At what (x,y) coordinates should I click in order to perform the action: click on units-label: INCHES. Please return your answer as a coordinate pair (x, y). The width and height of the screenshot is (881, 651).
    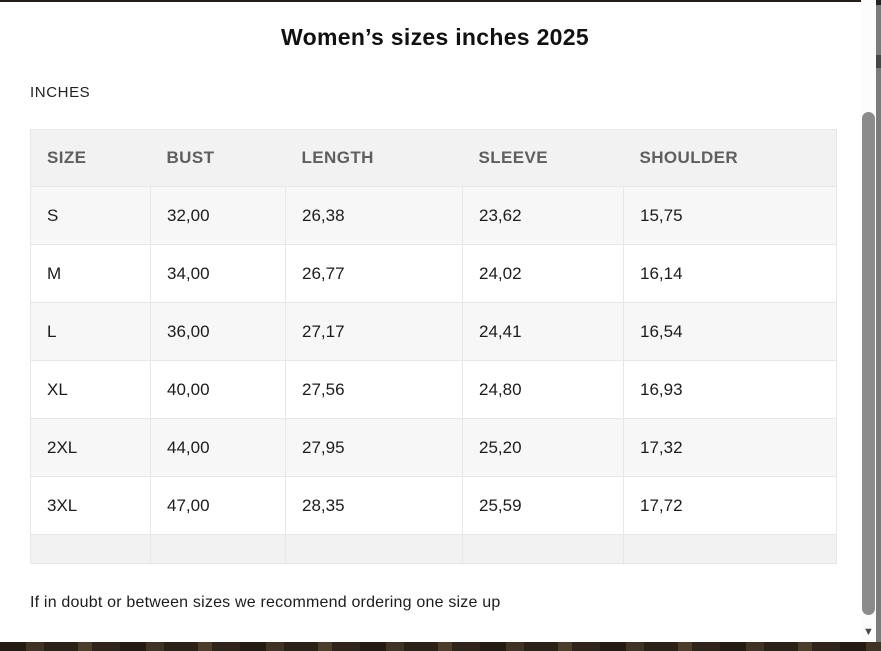
    Looking at the image, I should click on (60, 92).